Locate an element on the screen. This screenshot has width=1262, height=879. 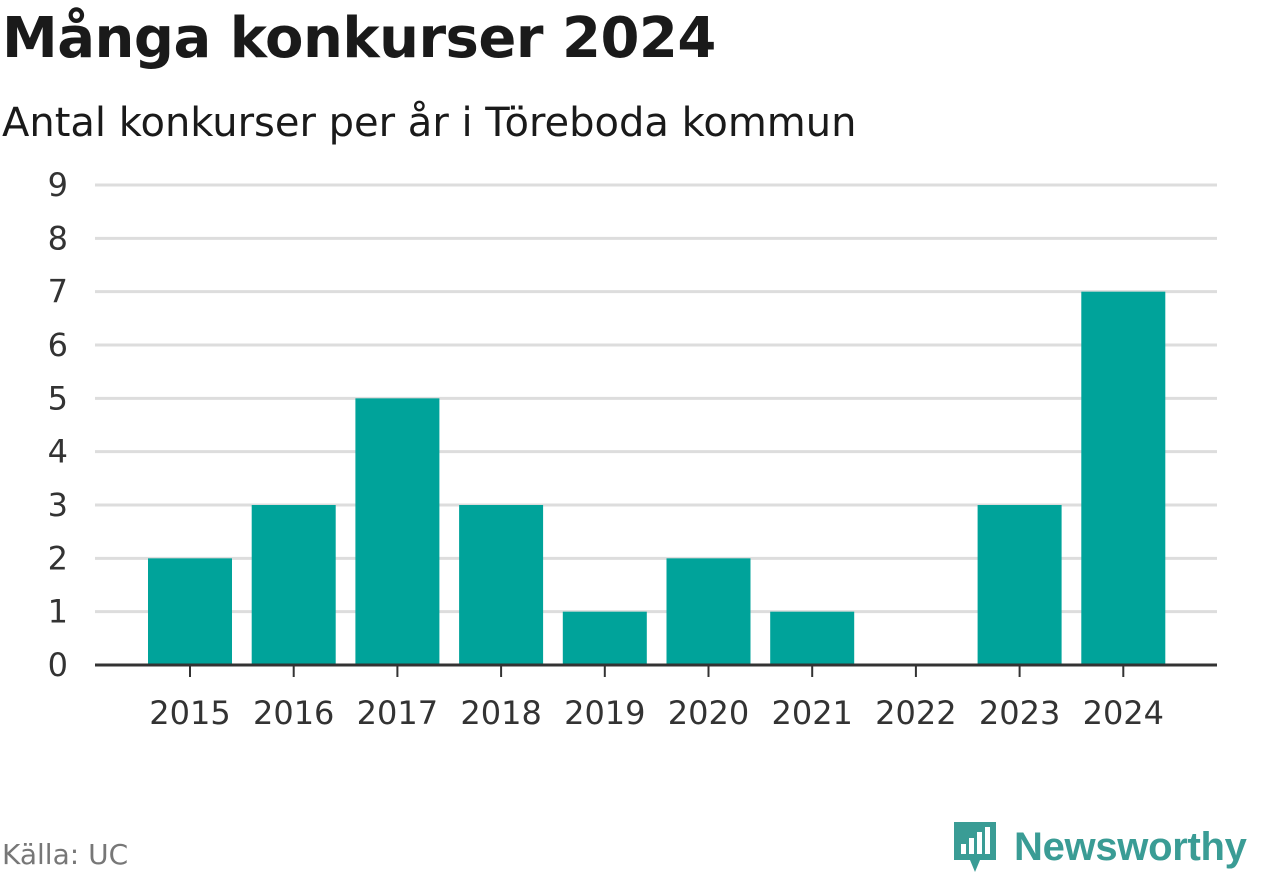
bar-2023 is located at coordinates (1019, 585).